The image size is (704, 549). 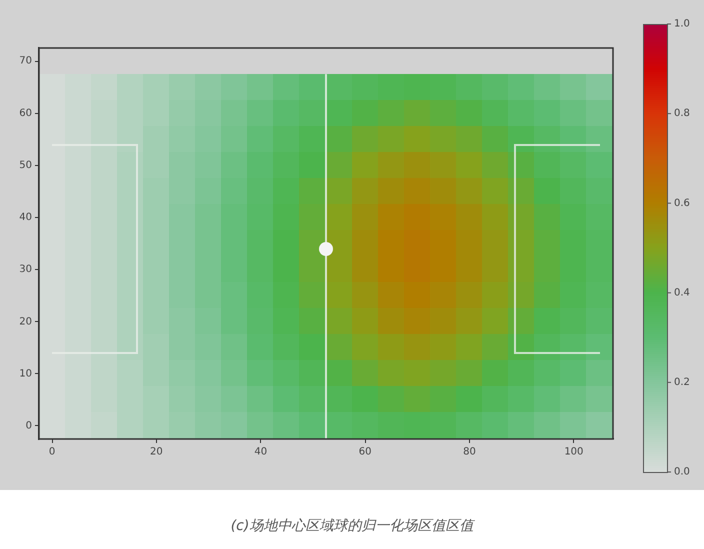 What do you see at coordinates (25, 113) in the screenshot?
I see `y-tick-label: 60` at bounding box center [25, 113].